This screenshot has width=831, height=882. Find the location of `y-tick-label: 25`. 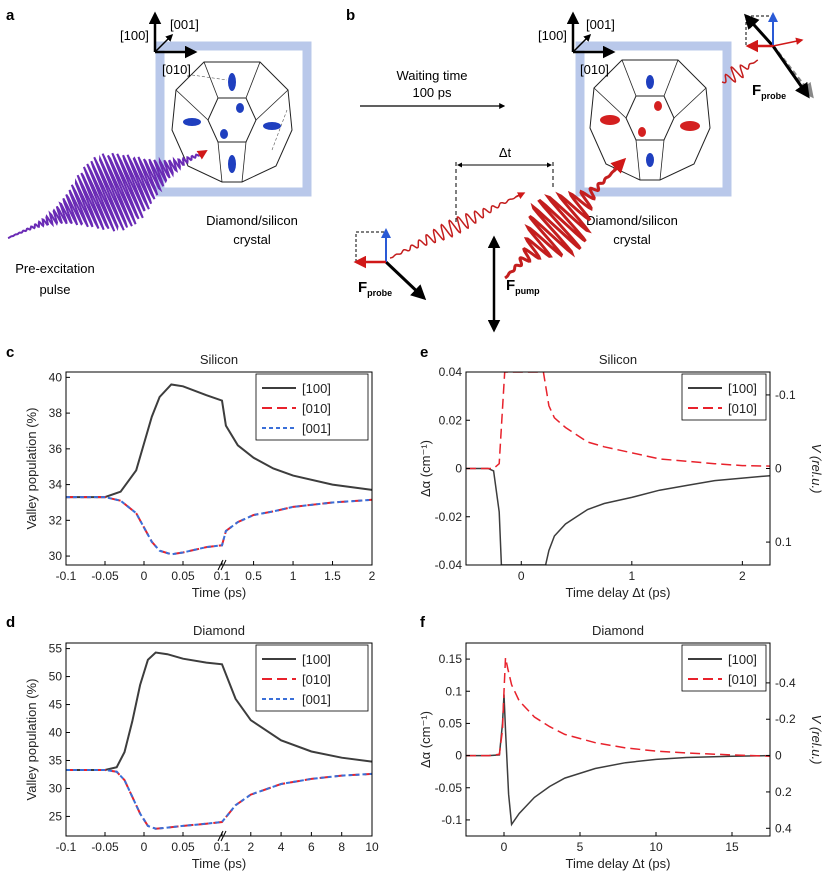

y-tick-label: 25 is located at coordinates (56, 816).